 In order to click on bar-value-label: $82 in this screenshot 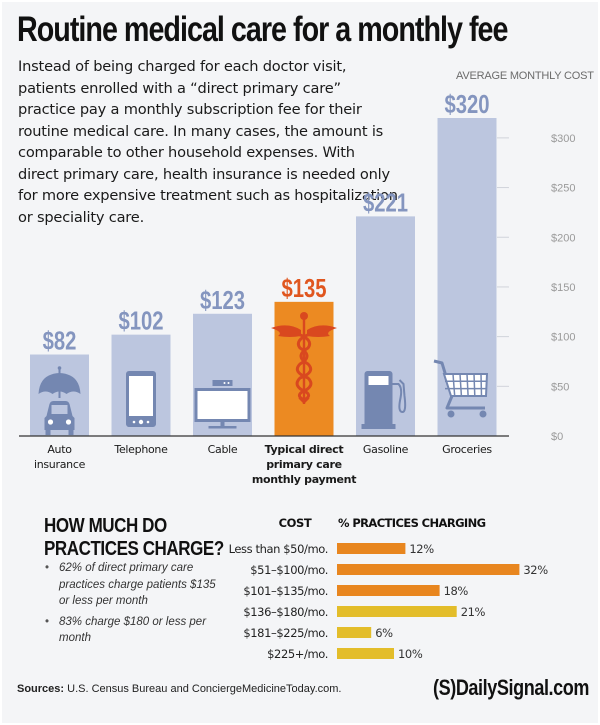, I will do `click(60, 340)`.